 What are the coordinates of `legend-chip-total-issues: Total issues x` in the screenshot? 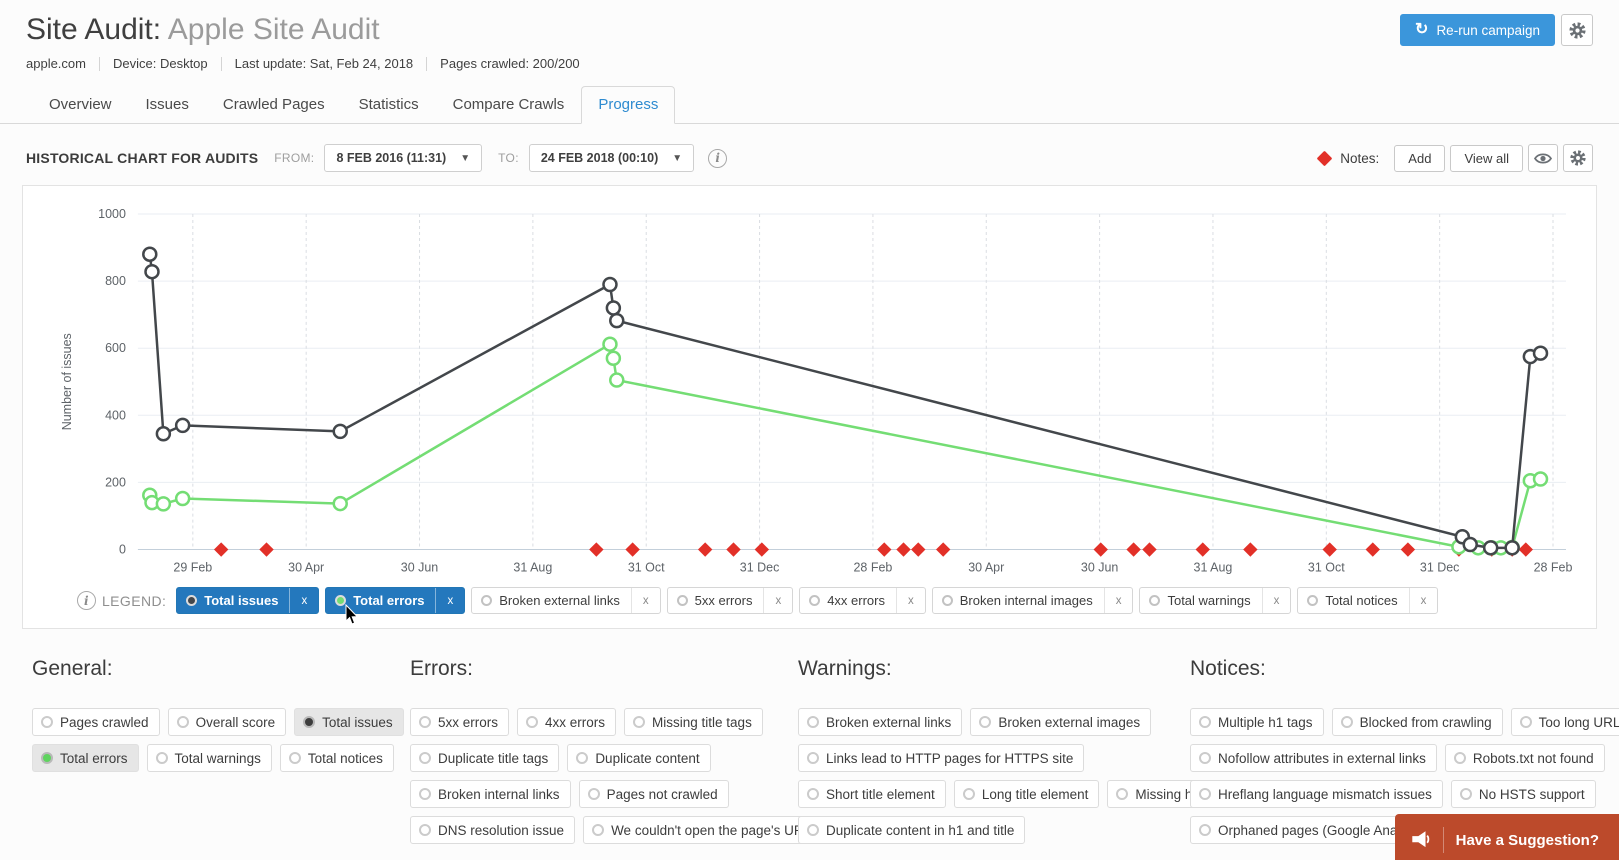 It's located at (248, 601).